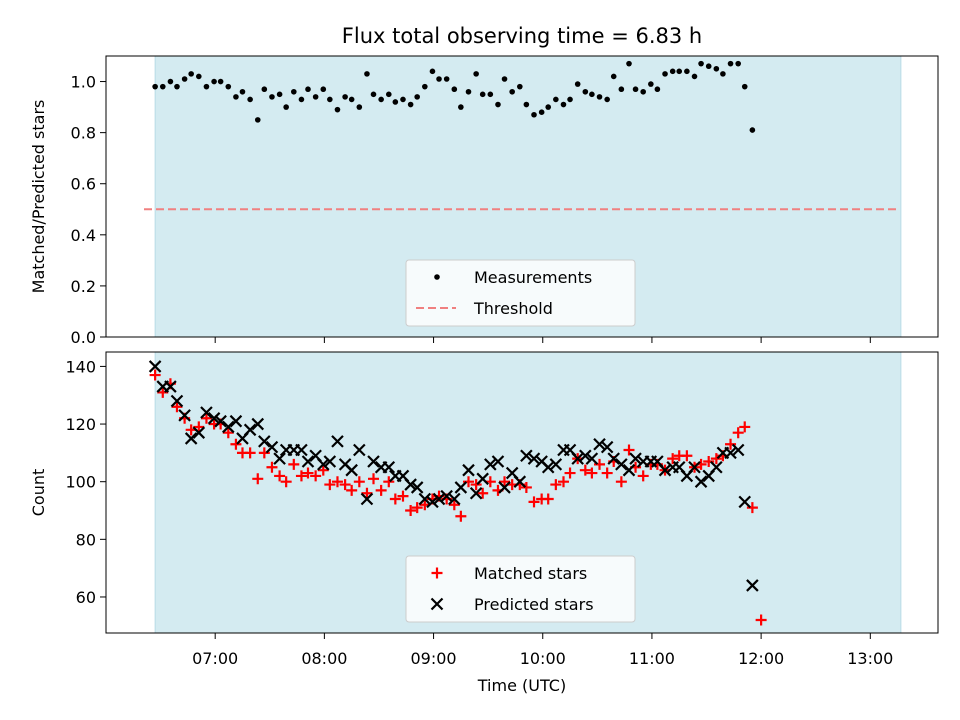  What do you see at coordinates (870, 658) in the screenshot?
I see `x-tick-label: 13:00` at bounding box center [870, 658].